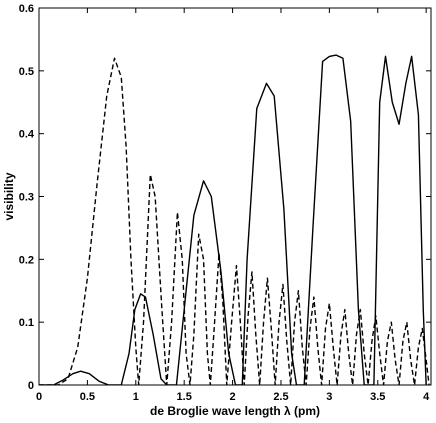 The image size is (436, 423). I want to click on x-axis-title: de Broglie wave length λ (pm), so click(235, 411).